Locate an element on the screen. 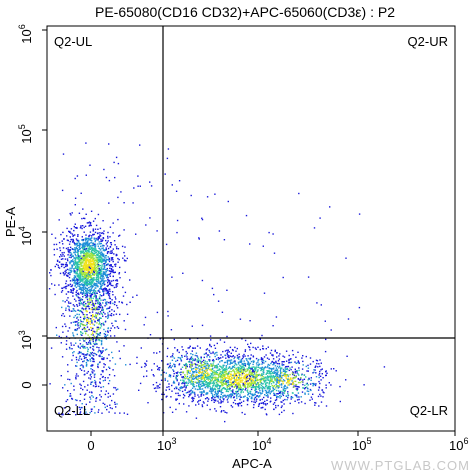  y-tick-label: 104 is located at coordinates (25, 235).